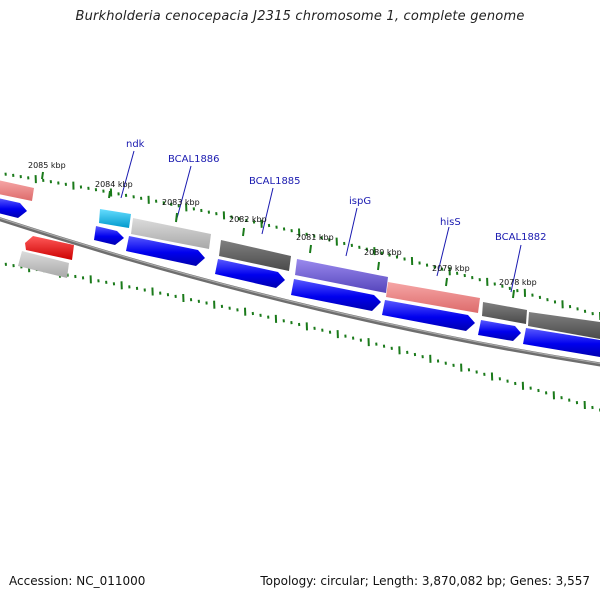 The image size is (600, 600). Describe the element at coordinates (315, 237) in the screenshot. I see `tick-label-2081: 2081 kbp` at that location.